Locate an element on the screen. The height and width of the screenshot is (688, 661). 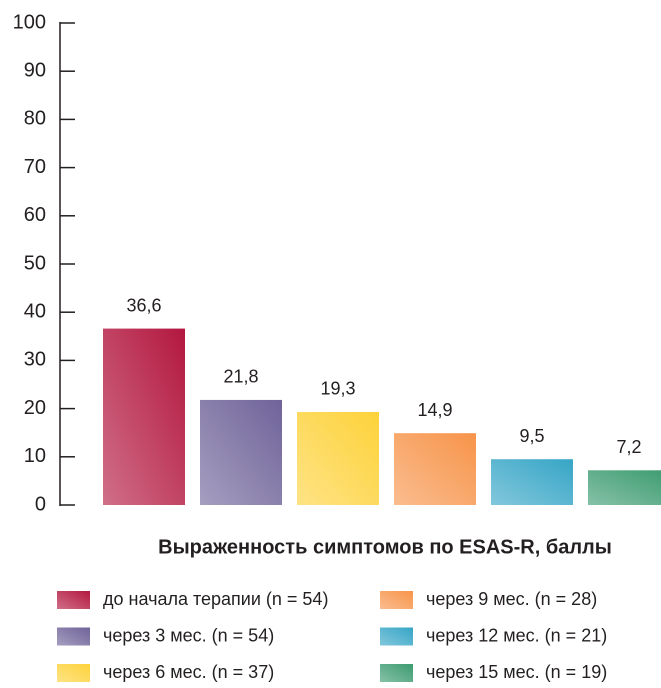
y-tick-label: 20 is located at coordinates (35, 408).